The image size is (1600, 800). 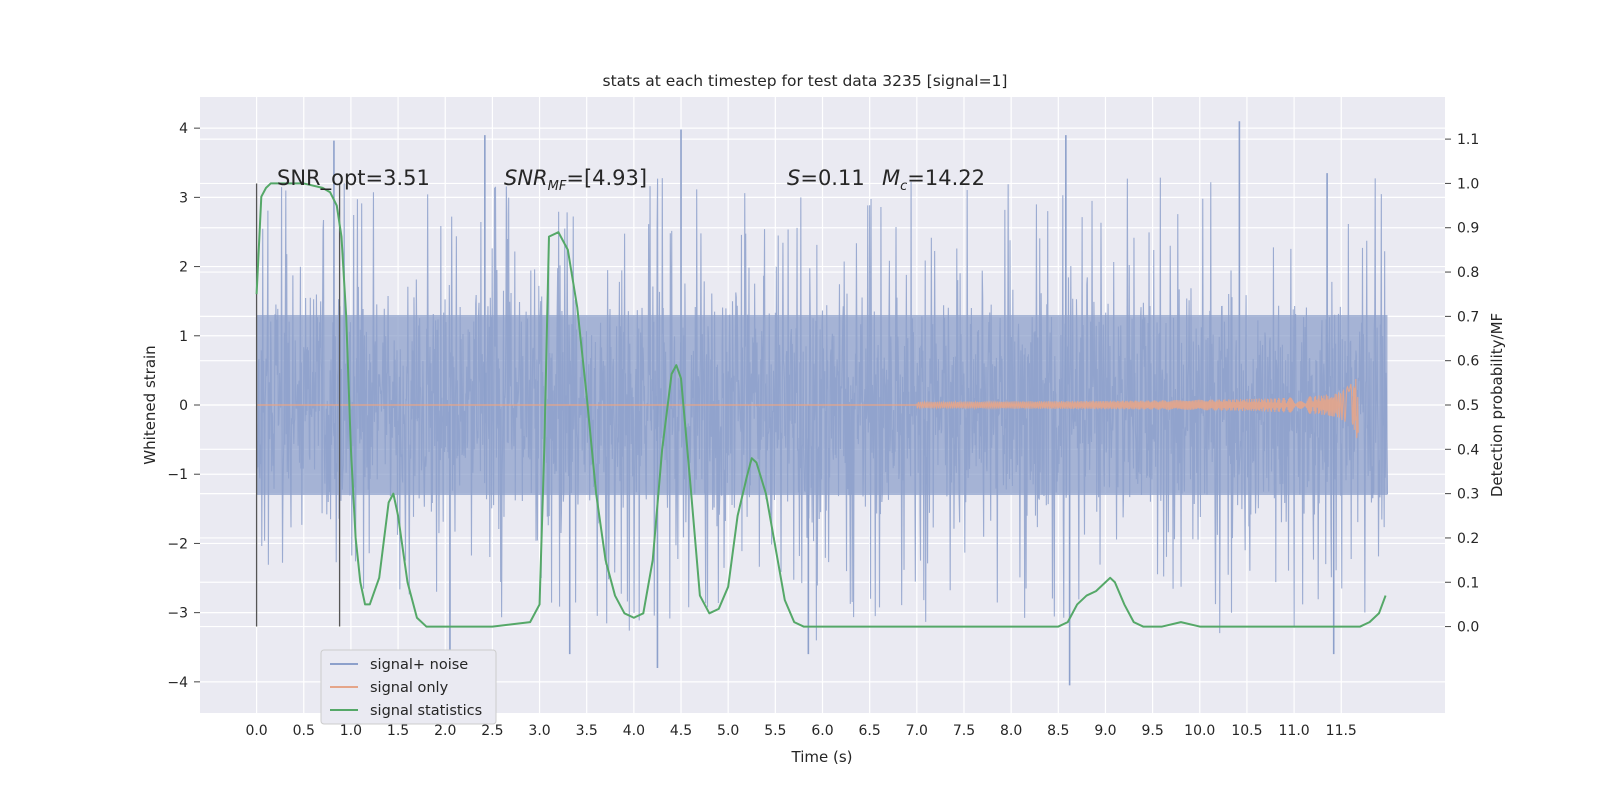 I want to click on legend-box, so click(x=408, y=687).